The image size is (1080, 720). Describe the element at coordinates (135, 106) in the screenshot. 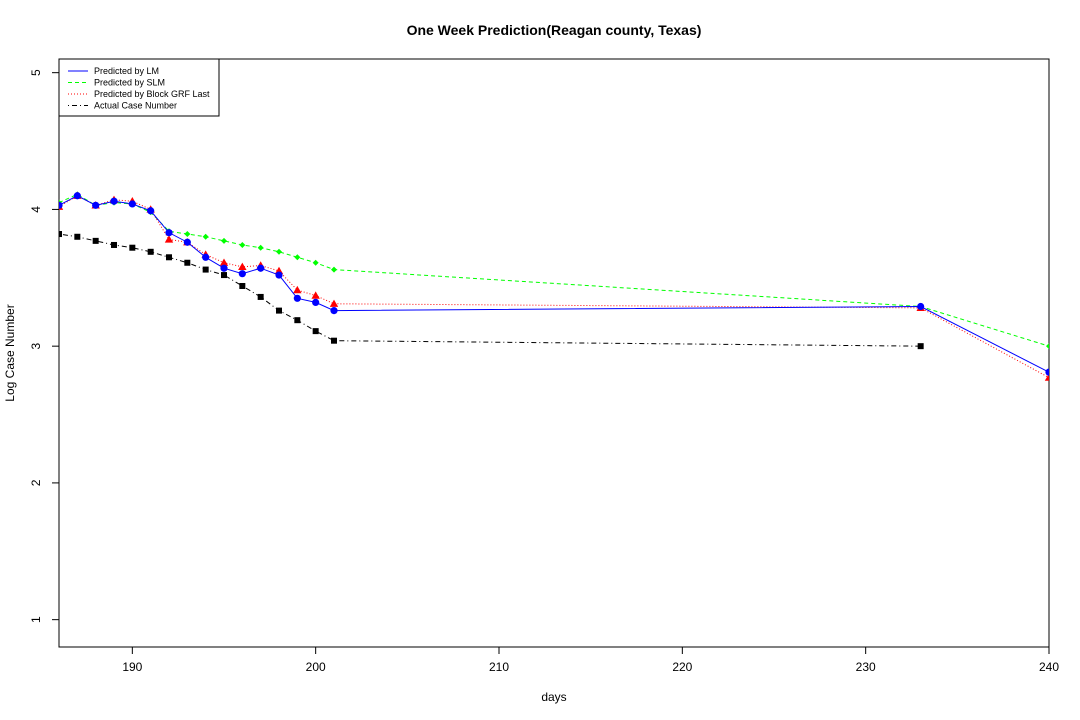

I see `legend-label: Actual Case Number` at that location.